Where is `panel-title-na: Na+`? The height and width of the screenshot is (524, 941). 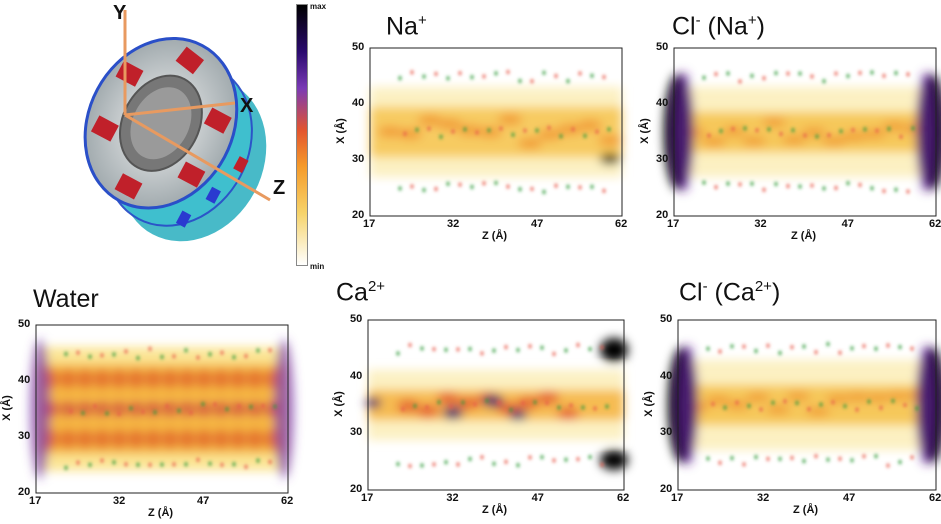 panel-title-na: Na+ is located at coordinates (406, 26).